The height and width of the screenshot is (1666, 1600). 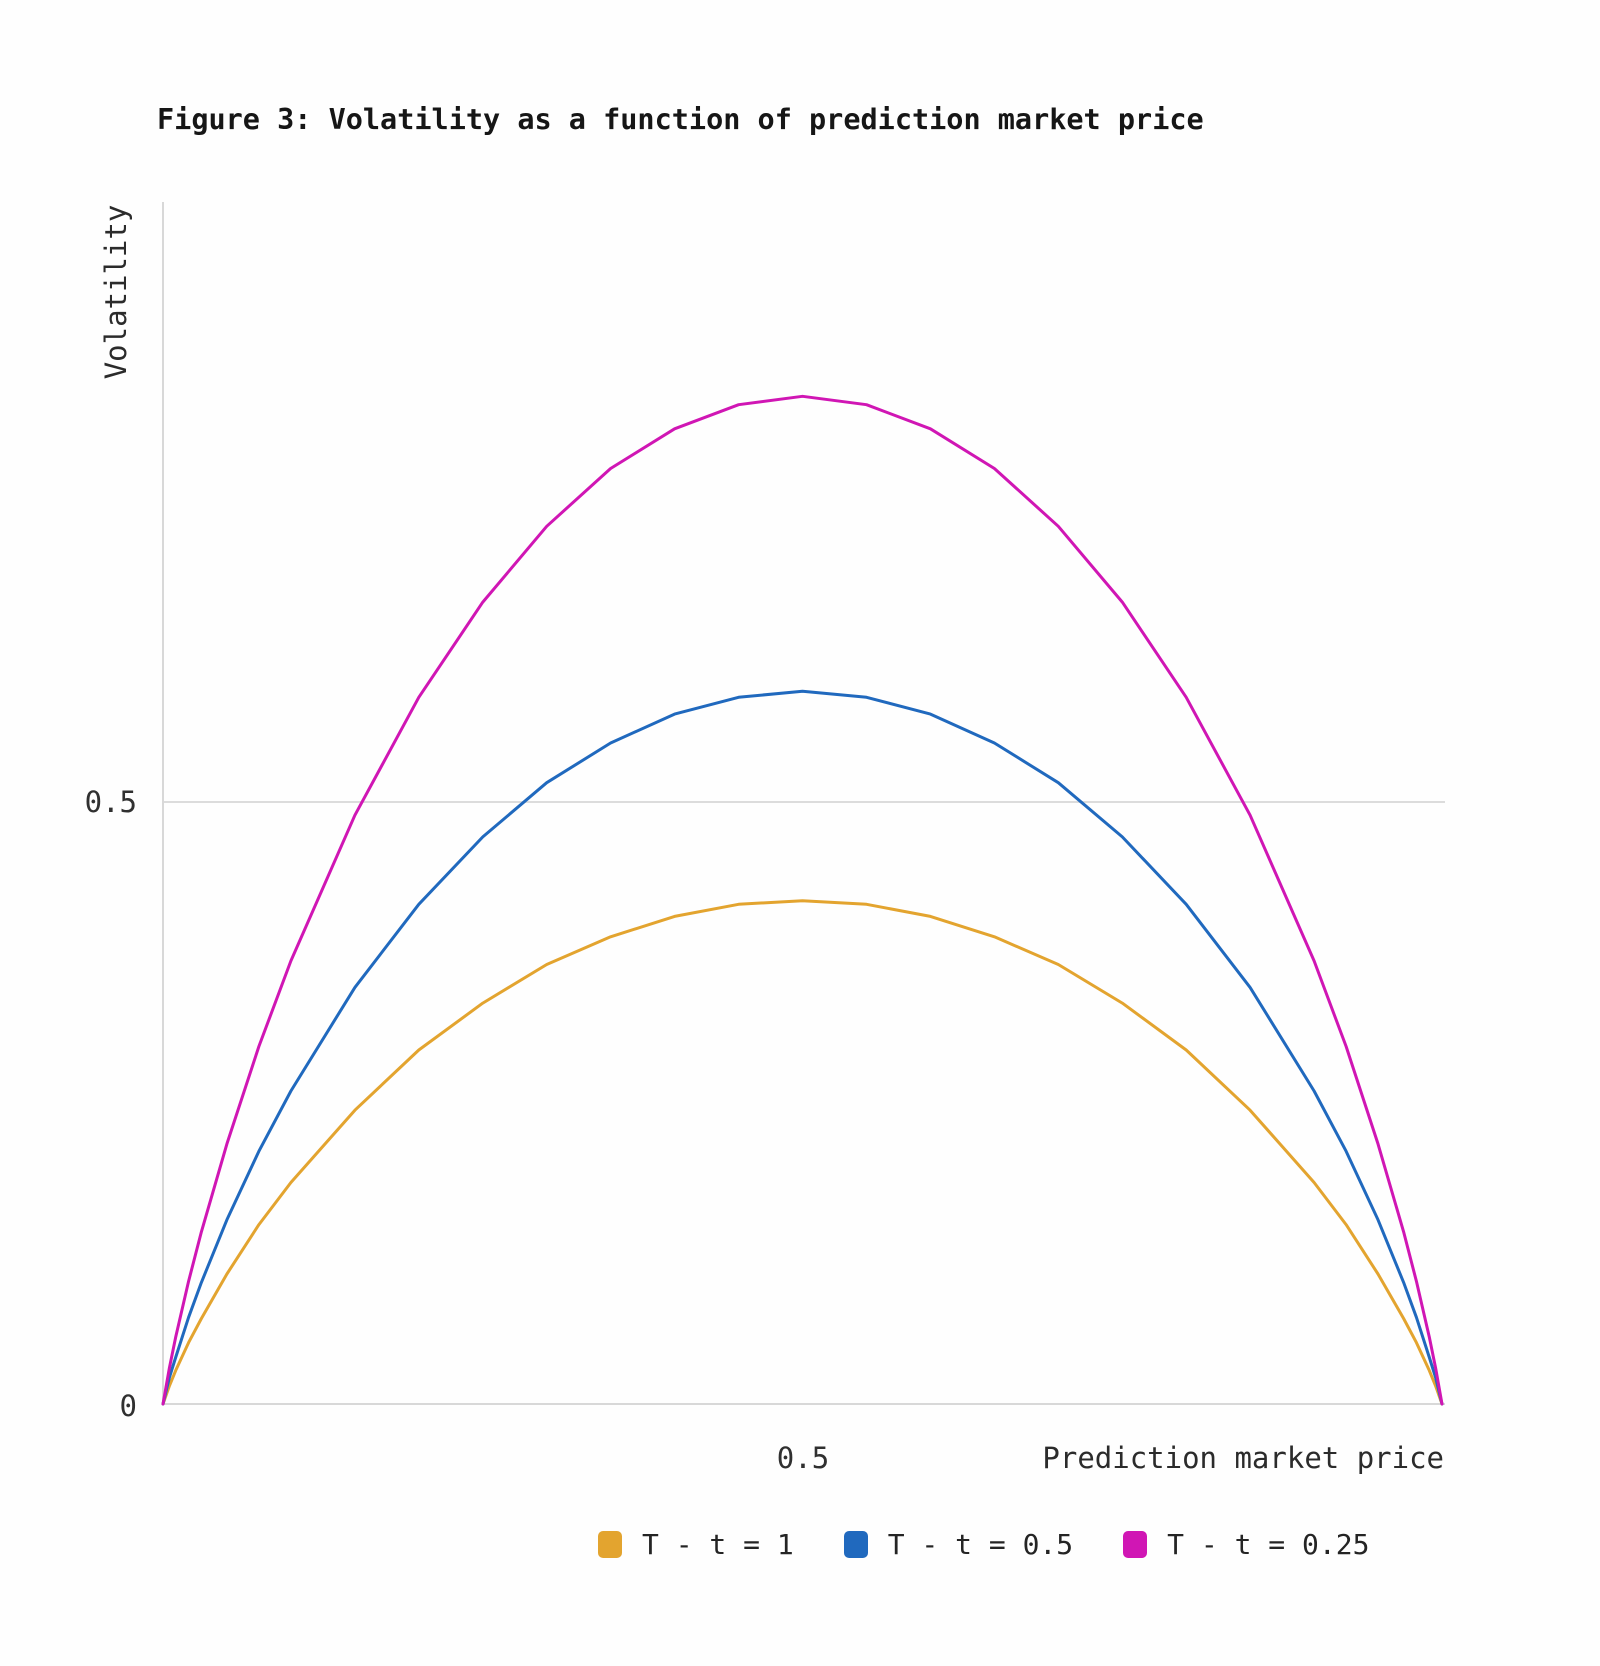 I want to click on legend-label-t05: T - t = 0.5, so click(x=980, y=1544).